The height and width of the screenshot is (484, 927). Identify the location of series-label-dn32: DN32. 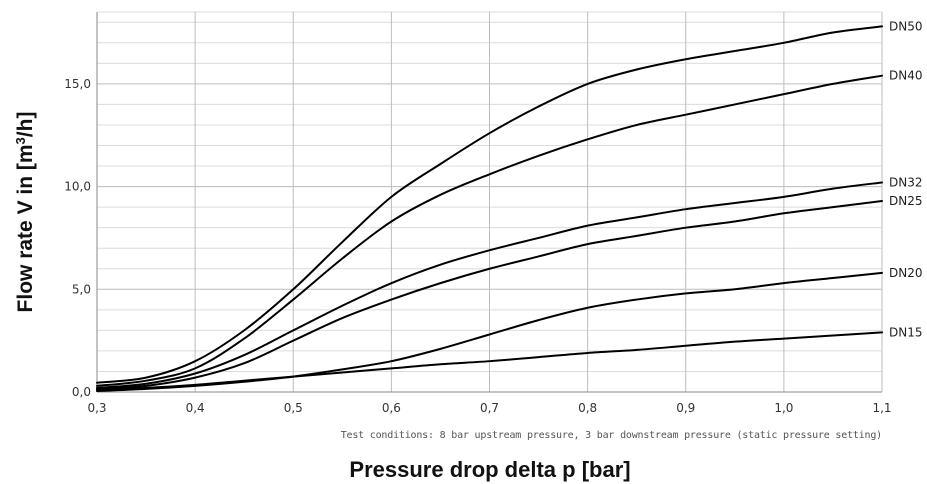
(906, 182).